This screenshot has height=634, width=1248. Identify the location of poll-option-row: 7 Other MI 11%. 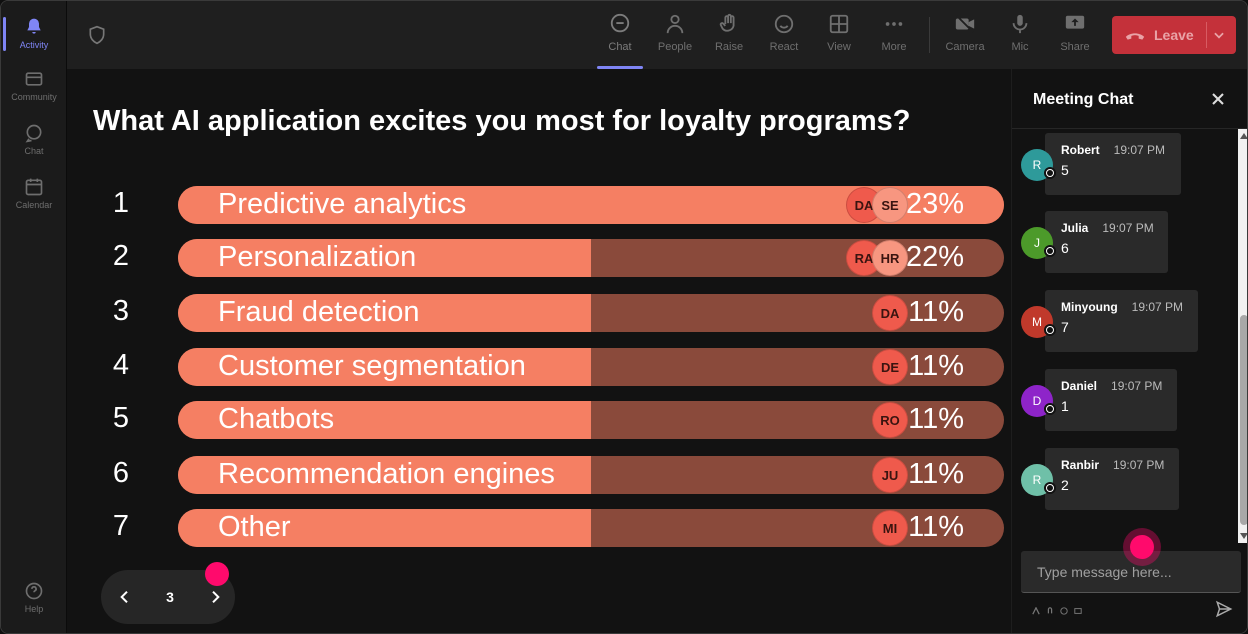
(539, 528).